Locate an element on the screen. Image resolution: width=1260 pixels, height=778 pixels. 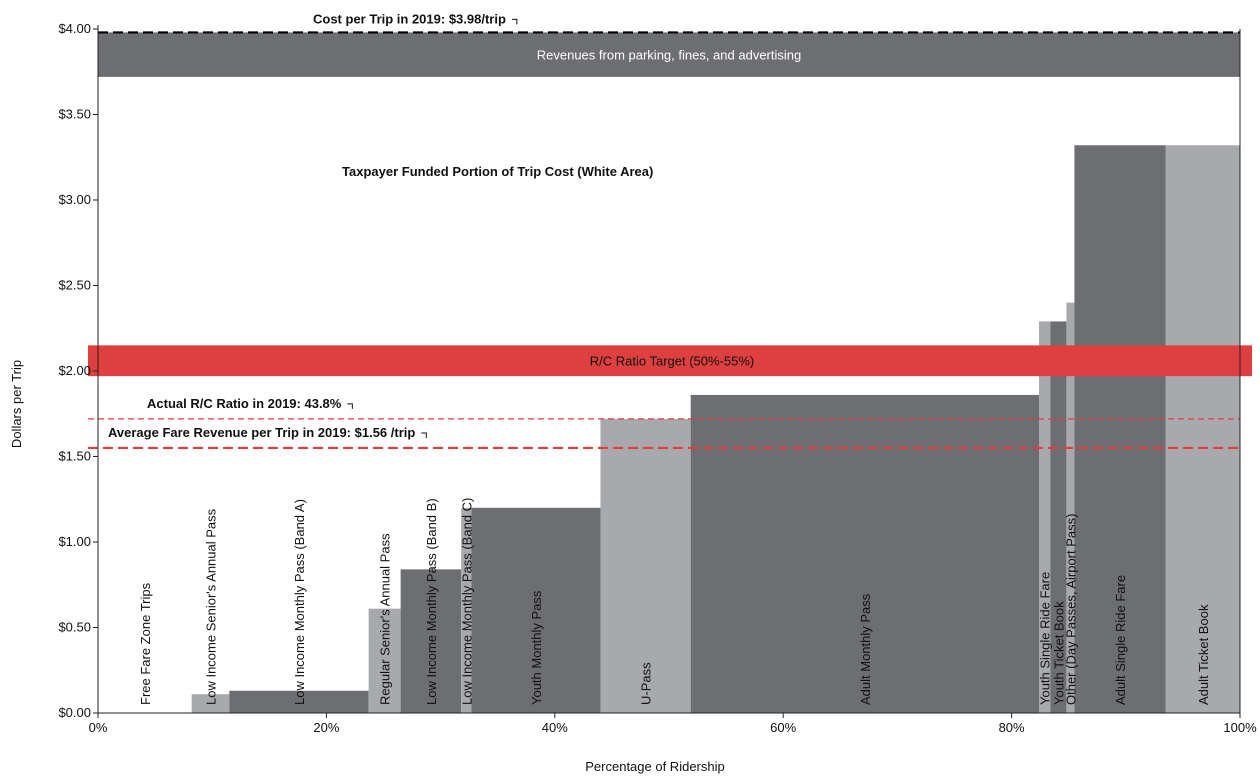
x-tick-label-1: 20% is located at coordinates (326, 727).